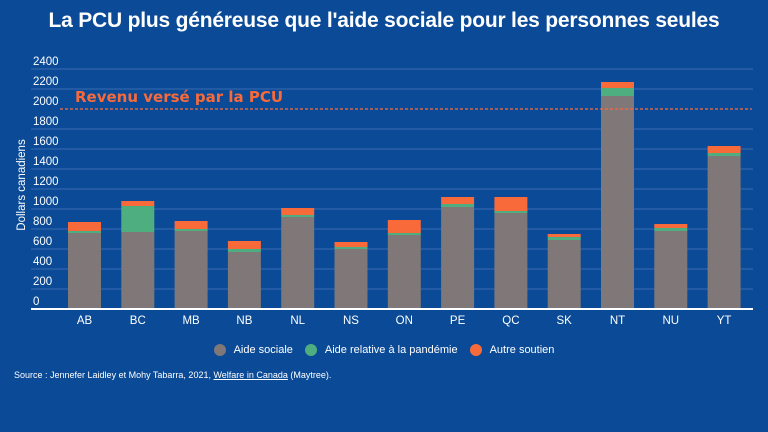 The image size is (768, 432). Describe the element at coordinates (724, 321) in the screenshot. I see `x-tick-label: YT` at that location.